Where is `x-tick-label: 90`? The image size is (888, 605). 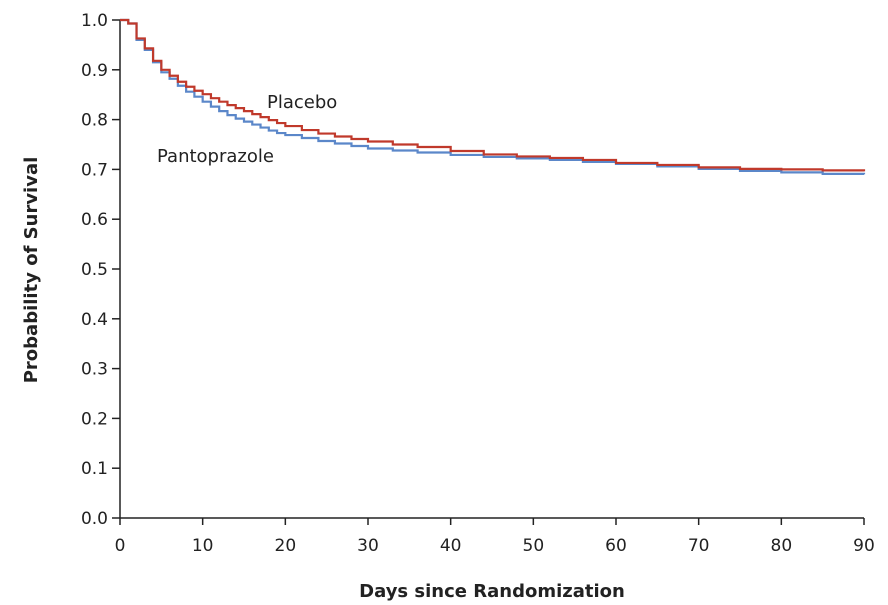 x-tick-label: 90 is located at coordinates (864, 546).